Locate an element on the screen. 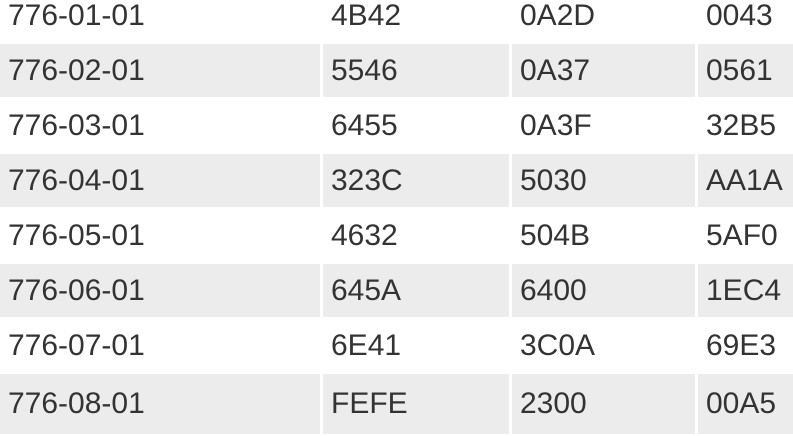  table-cell-value-1: 4B42 is located at coordinates (416, 21).